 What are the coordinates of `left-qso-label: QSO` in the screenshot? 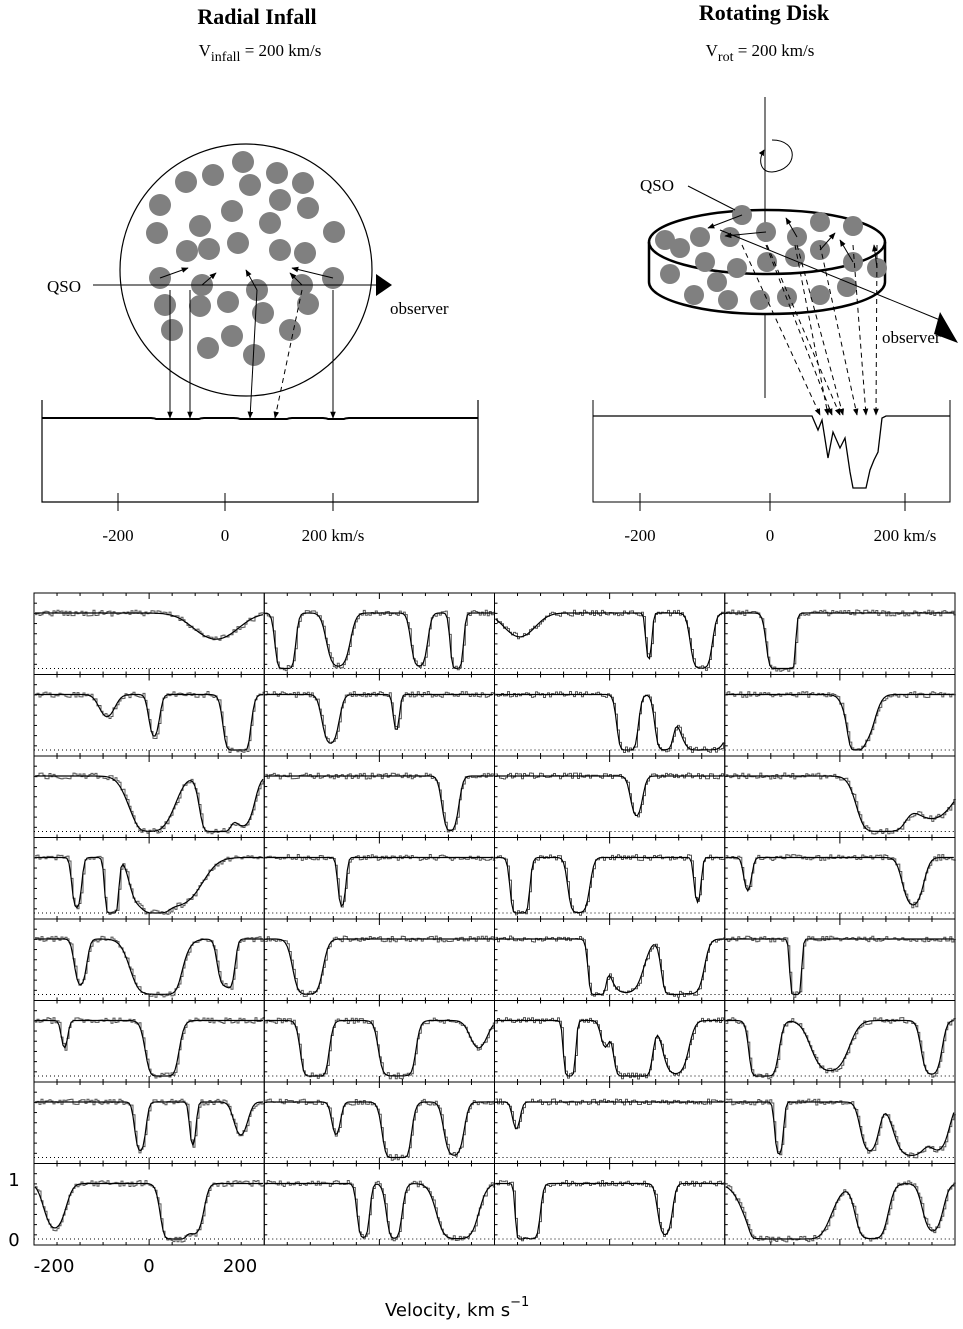 It's located at (64, 286).